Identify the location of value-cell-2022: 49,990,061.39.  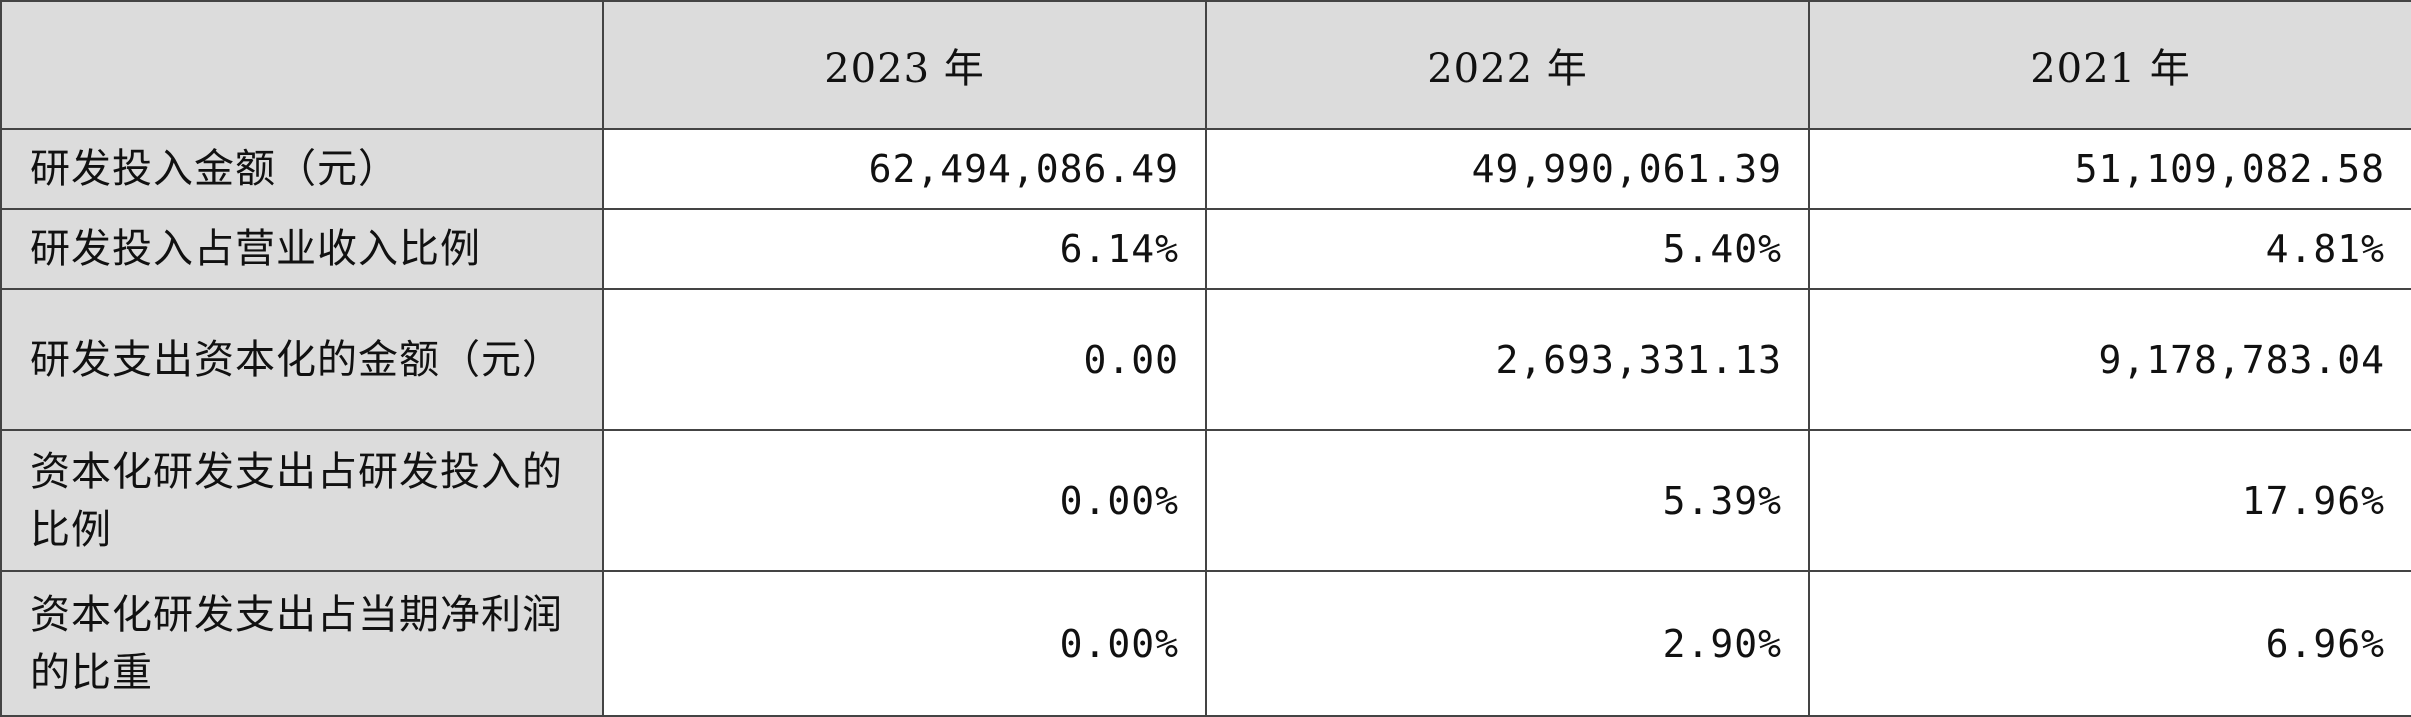
(1507, 169).